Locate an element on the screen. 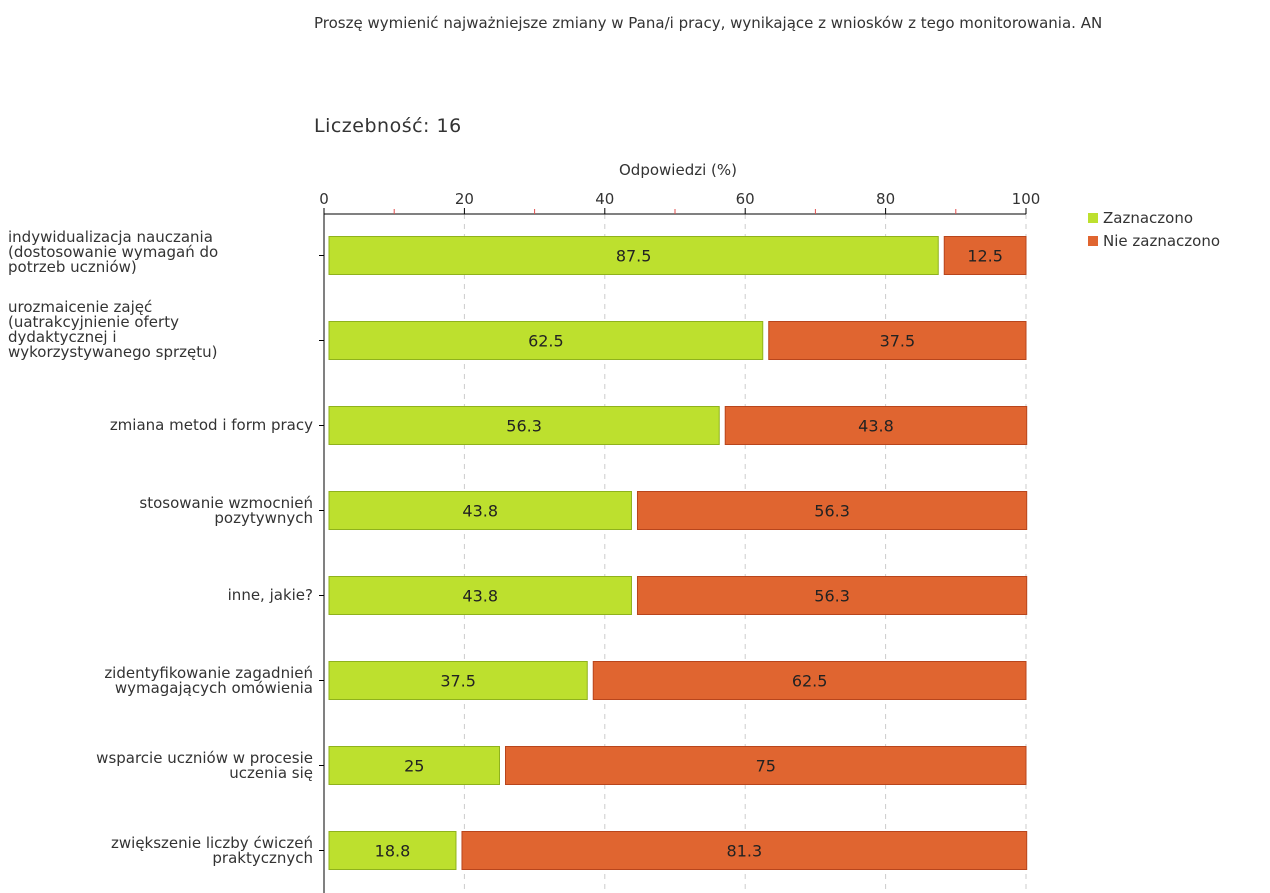  category-label: inne, jakie? is located at coordinates (160, 595).